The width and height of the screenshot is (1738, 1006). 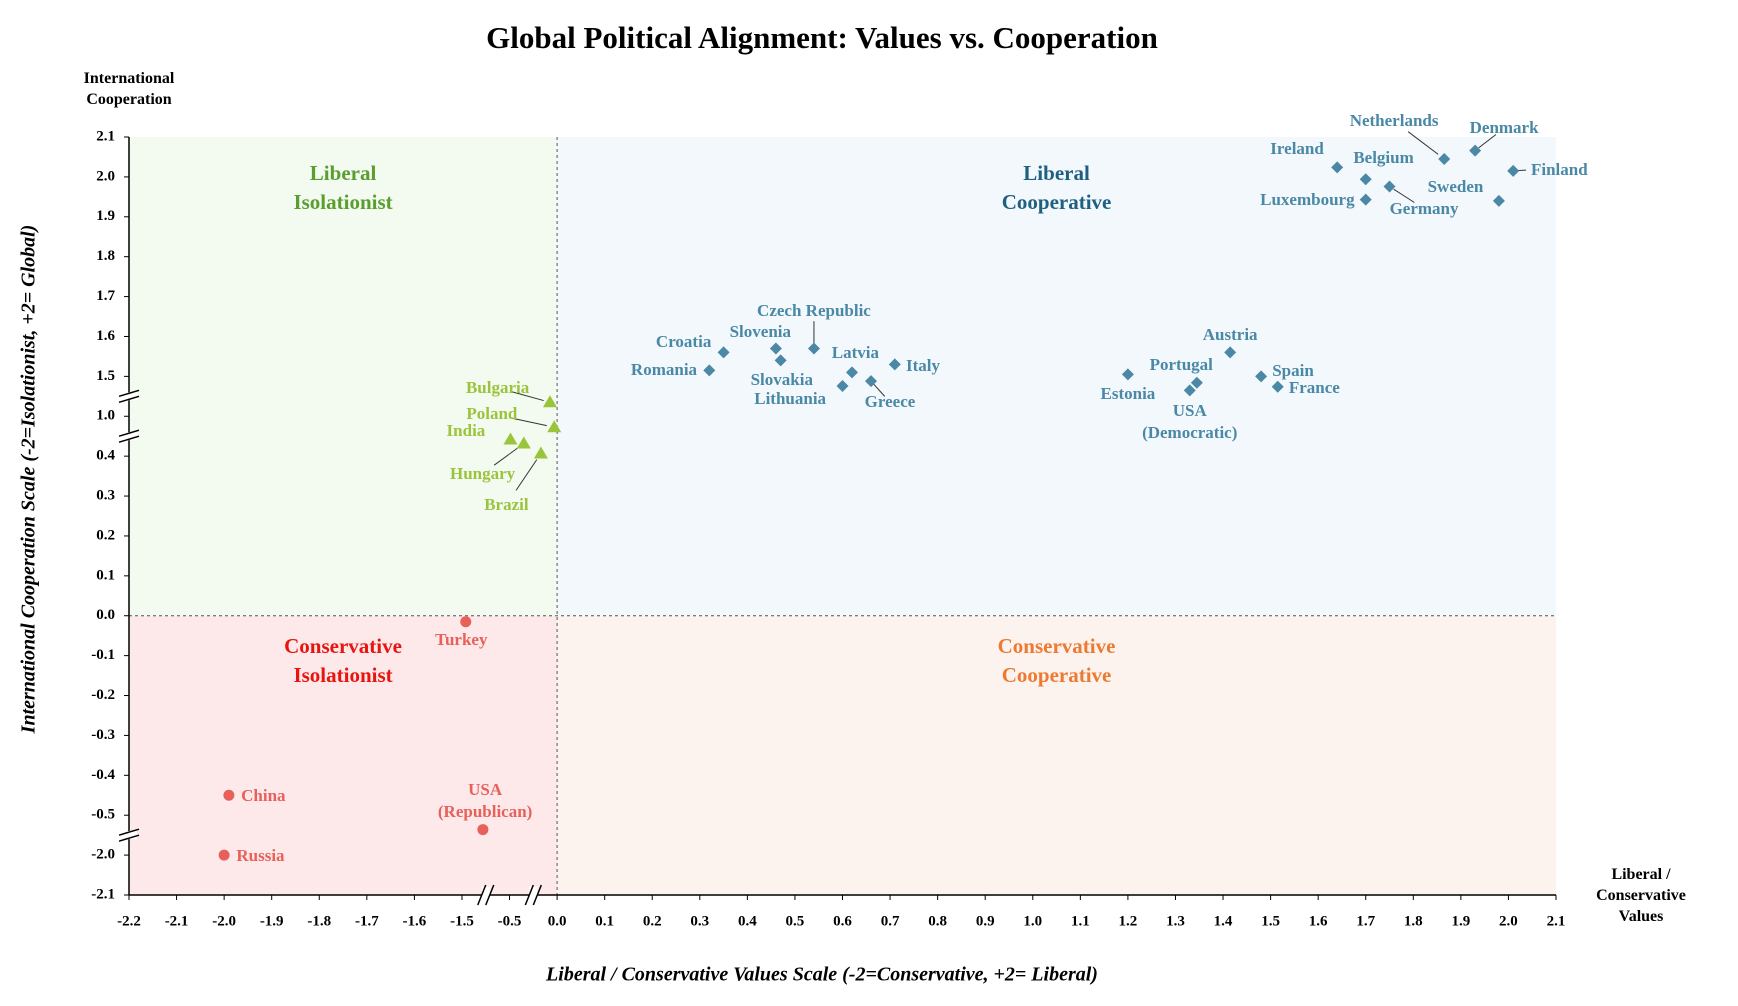 What do you see at coordinates (890, 402) in the screenshot?
I see `point-label: Greece` at bounding box center [890, 402].